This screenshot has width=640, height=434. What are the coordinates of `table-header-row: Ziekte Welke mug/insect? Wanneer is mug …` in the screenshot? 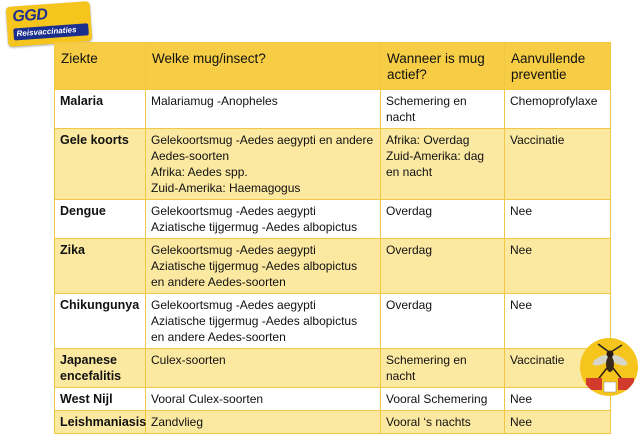 It's located at (332, 66).